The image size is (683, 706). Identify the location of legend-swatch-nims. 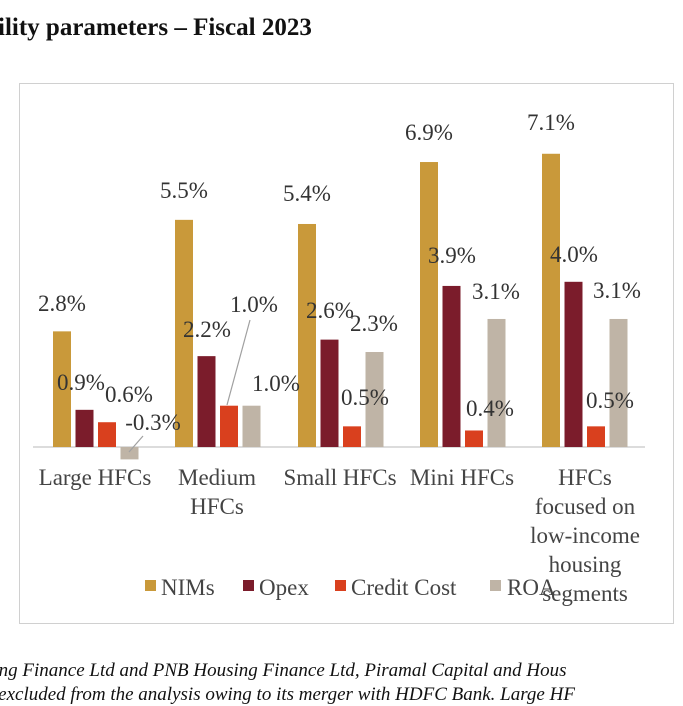
(150, 585).